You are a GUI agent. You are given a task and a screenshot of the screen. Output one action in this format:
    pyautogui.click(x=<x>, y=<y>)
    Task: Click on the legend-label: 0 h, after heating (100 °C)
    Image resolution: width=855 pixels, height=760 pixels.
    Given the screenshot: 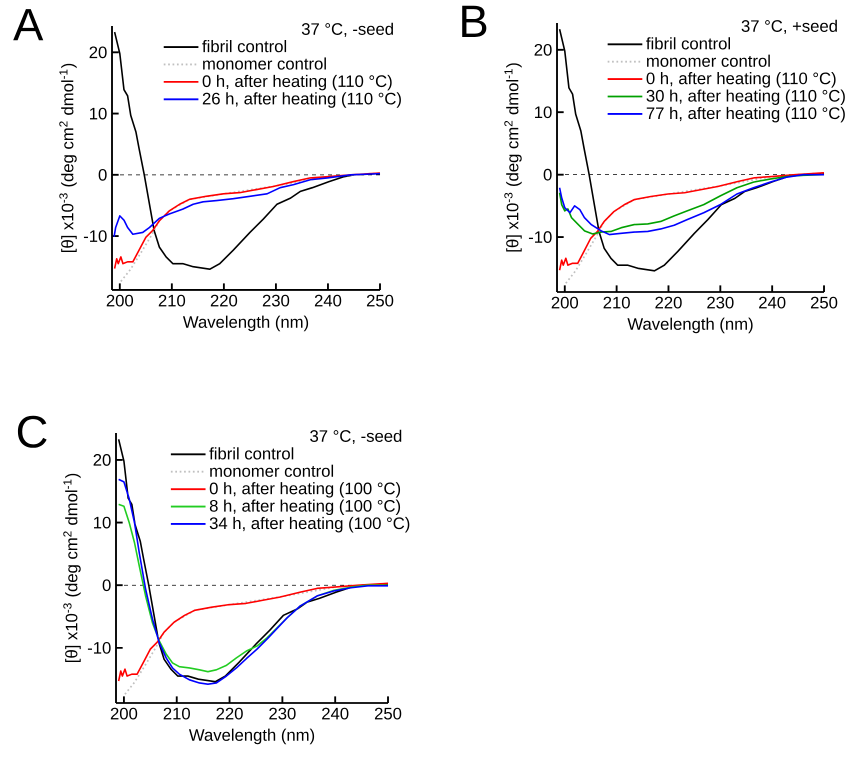 What is the action you would take?
    pyautogui.click(x=305, y=490)
    